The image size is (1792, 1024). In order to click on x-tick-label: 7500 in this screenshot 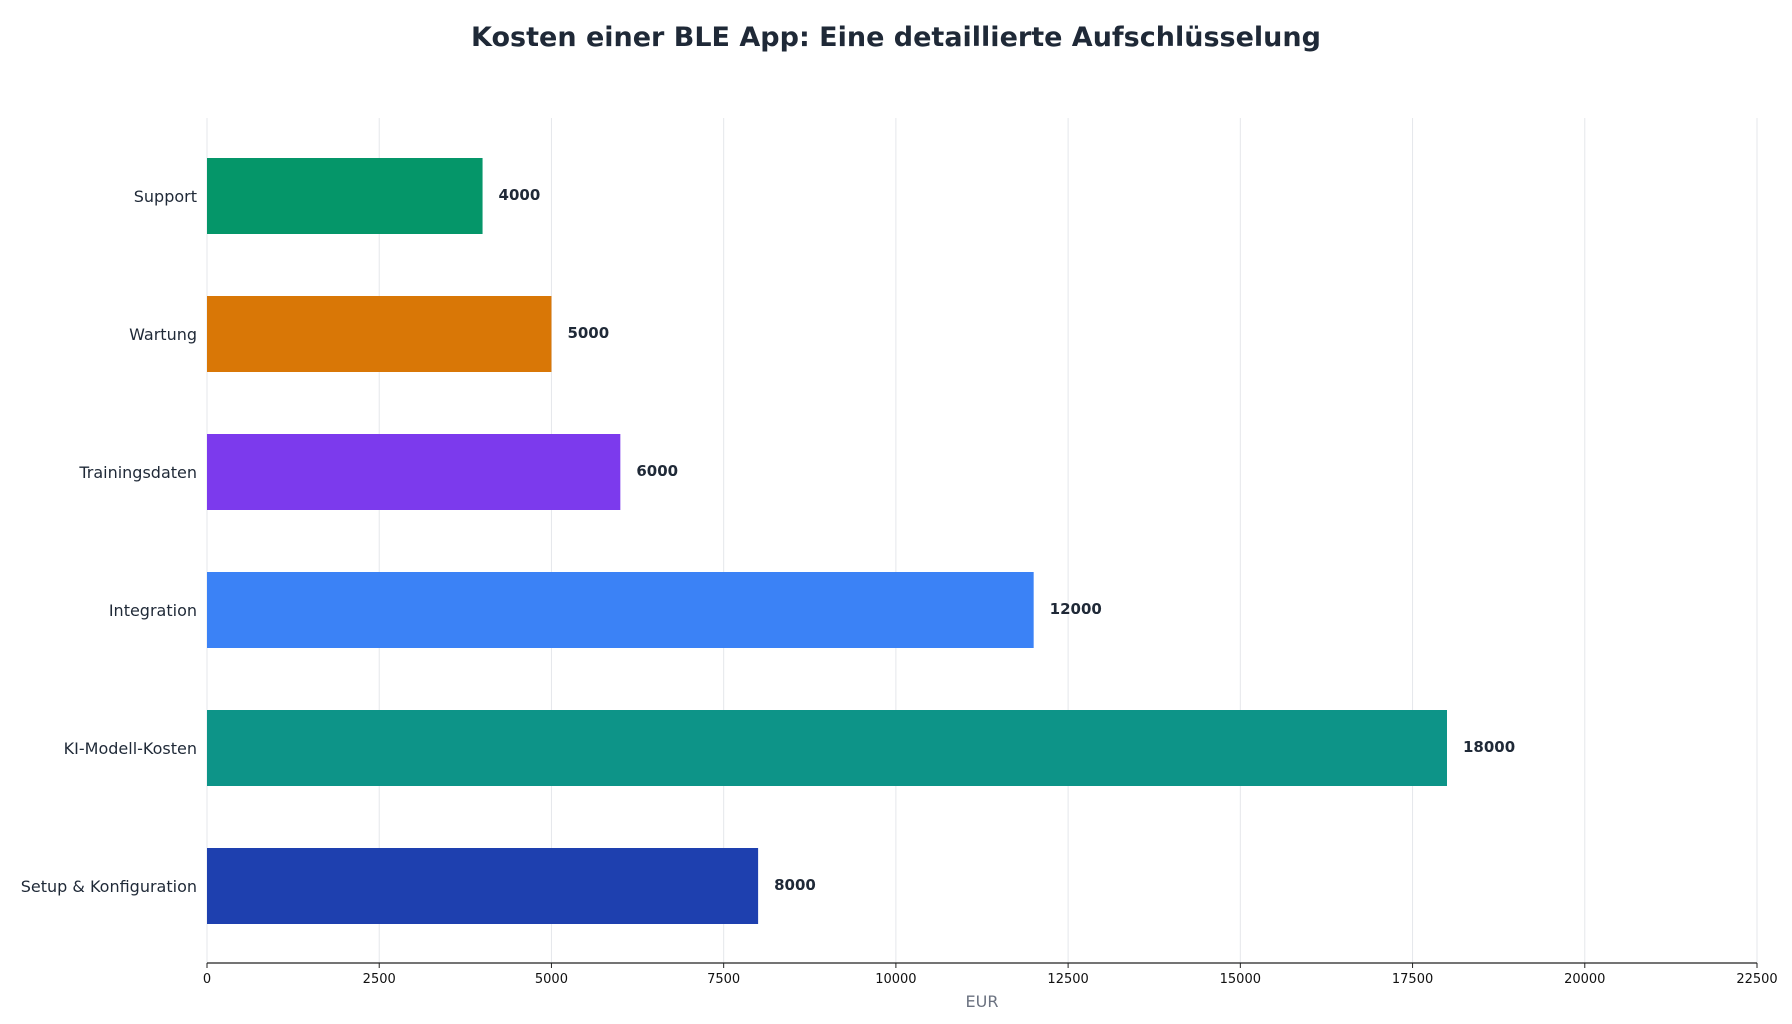, I will do `click(723, 979)`.